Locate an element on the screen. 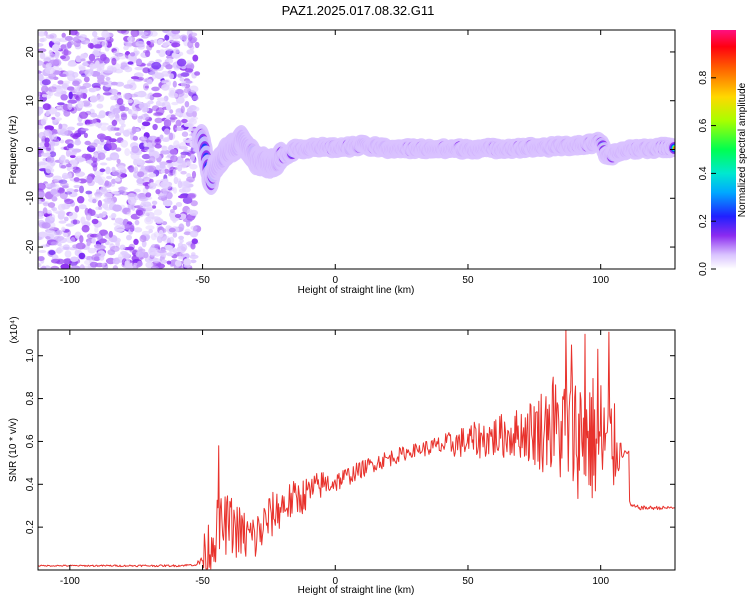 This screenshot has width=750, height=600. snr-ylabel: SNR (10 * v/v) is located at coordinates (13, 450).